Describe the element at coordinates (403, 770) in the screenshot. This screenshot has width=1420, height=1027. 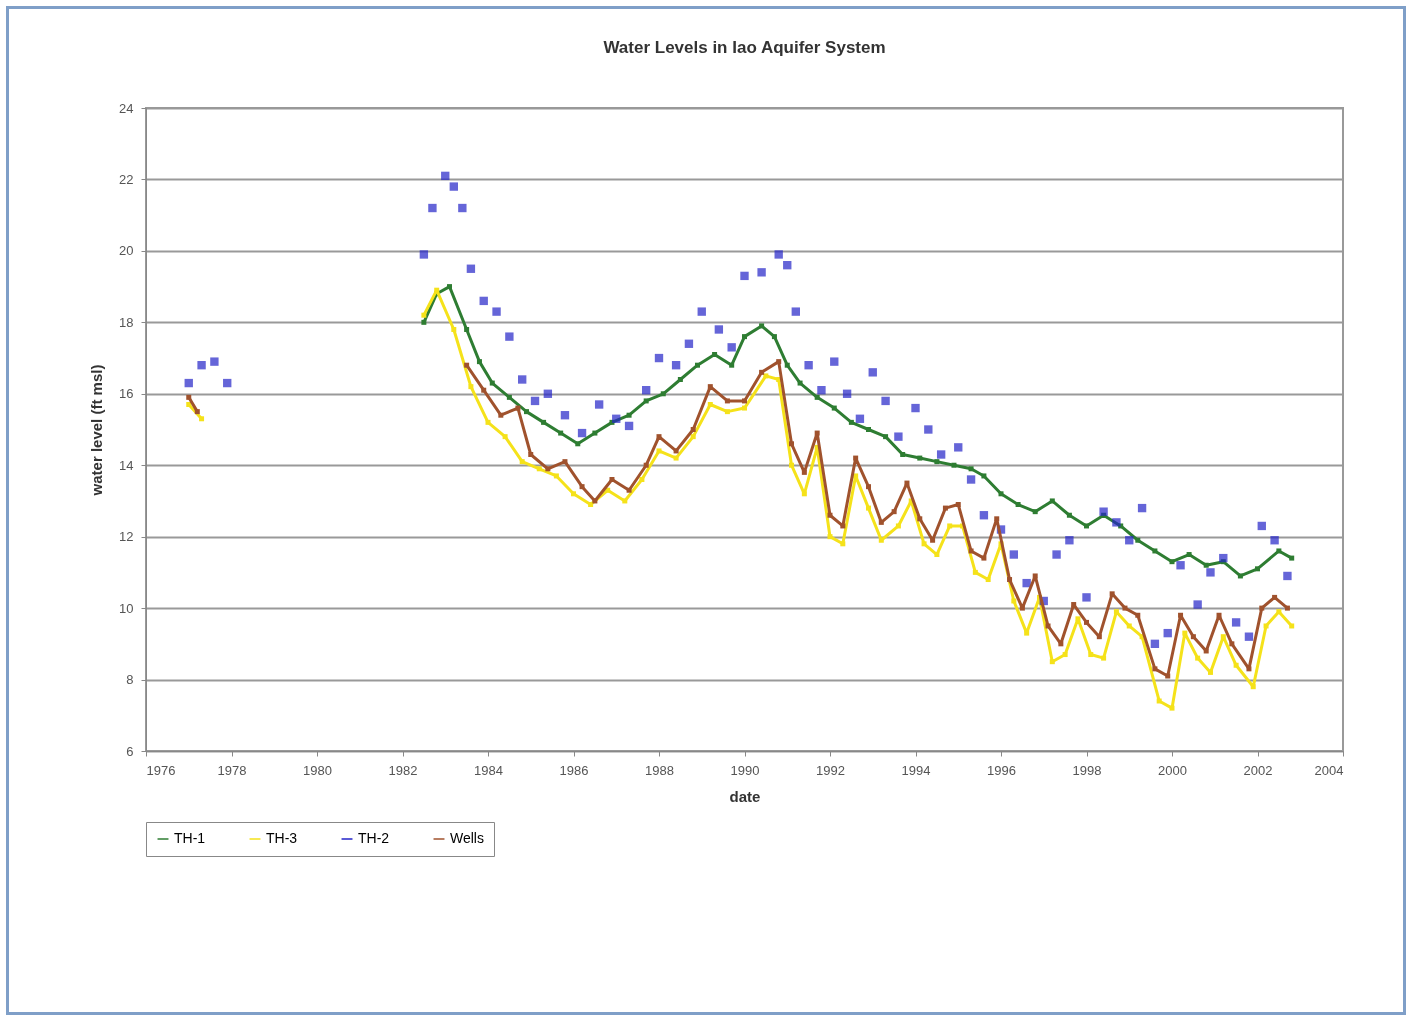
I see `x-tick-label: 1982` at that location.